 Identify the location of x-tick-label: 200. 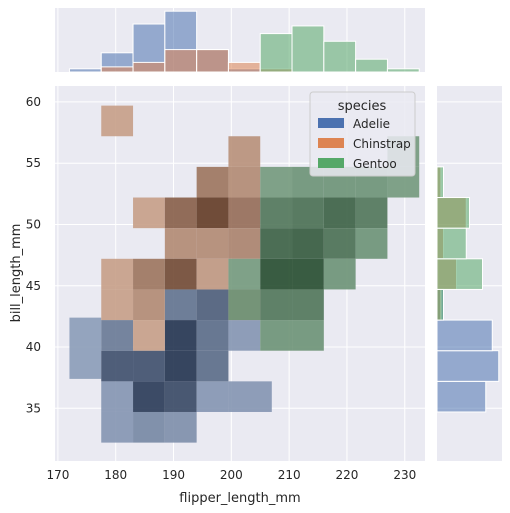
(231, 475).